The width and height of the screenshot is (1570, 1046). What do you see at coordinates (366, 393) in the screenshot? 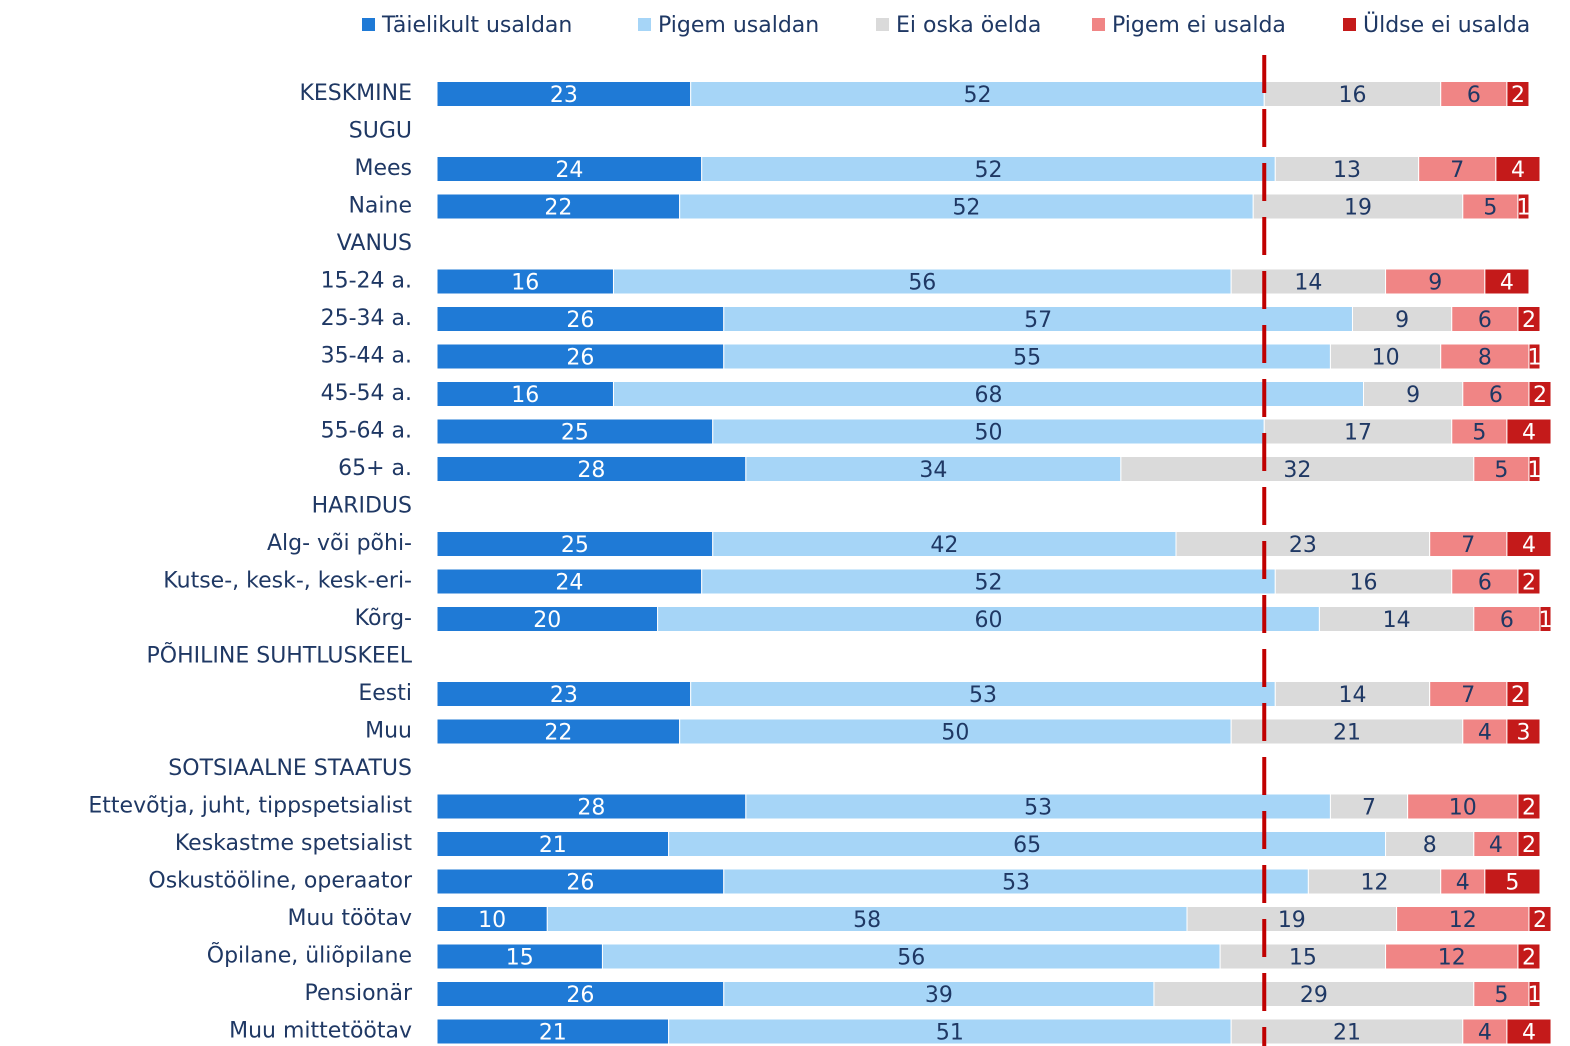
I see `category-label: 45-54 a.` at bounding box center [366, 393].